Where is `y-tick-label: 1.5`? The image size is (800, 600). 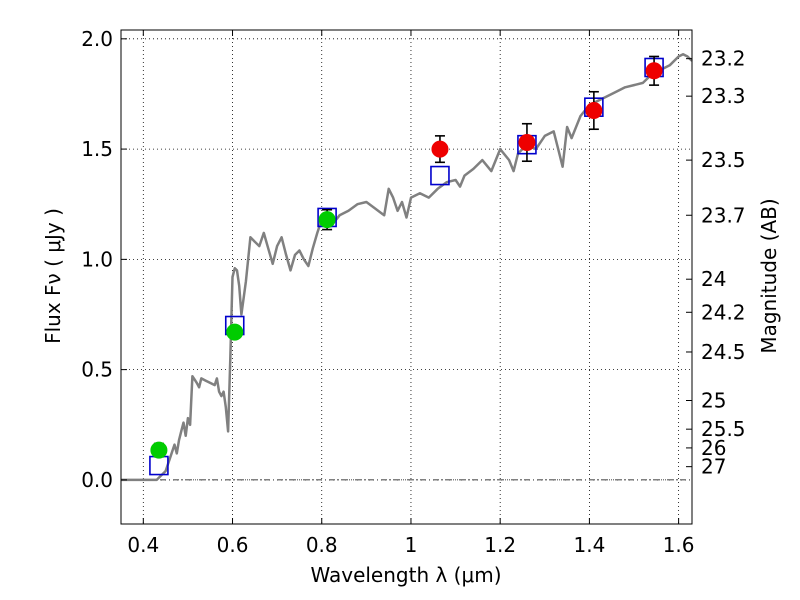 y-tick-label: 1.5 is located at coordinates (97, 149).